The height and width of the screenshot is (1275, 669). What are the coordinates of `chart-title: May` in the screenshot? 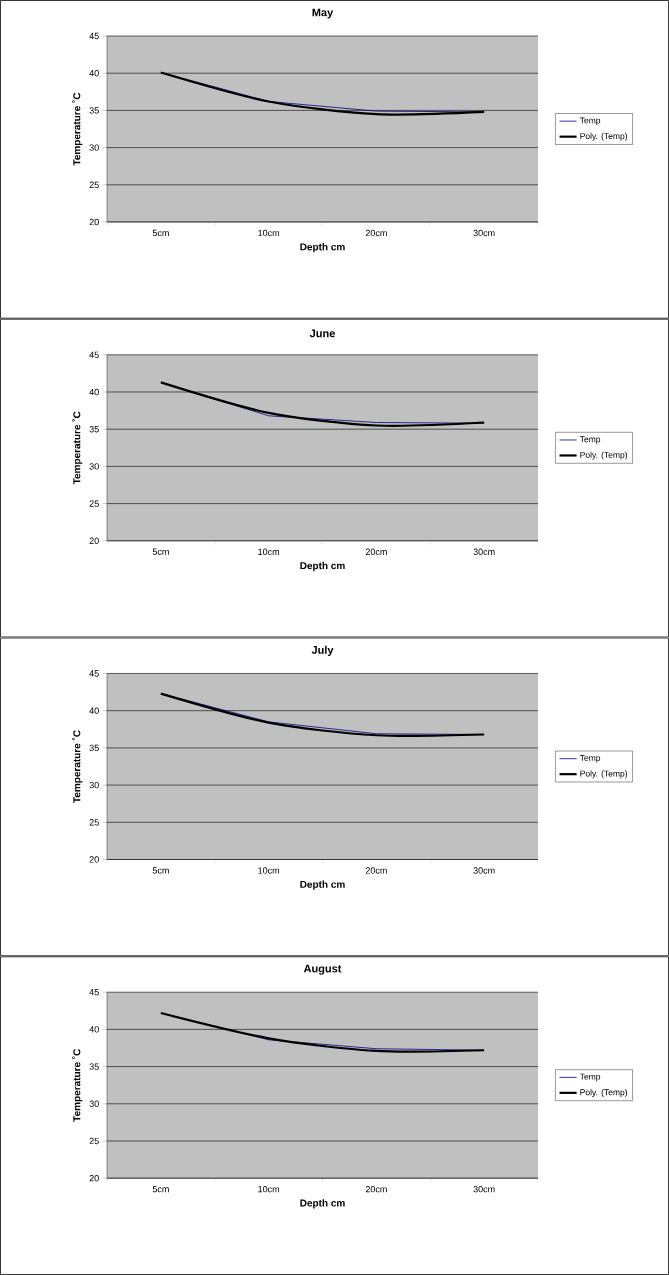 It's located at (323, 13).